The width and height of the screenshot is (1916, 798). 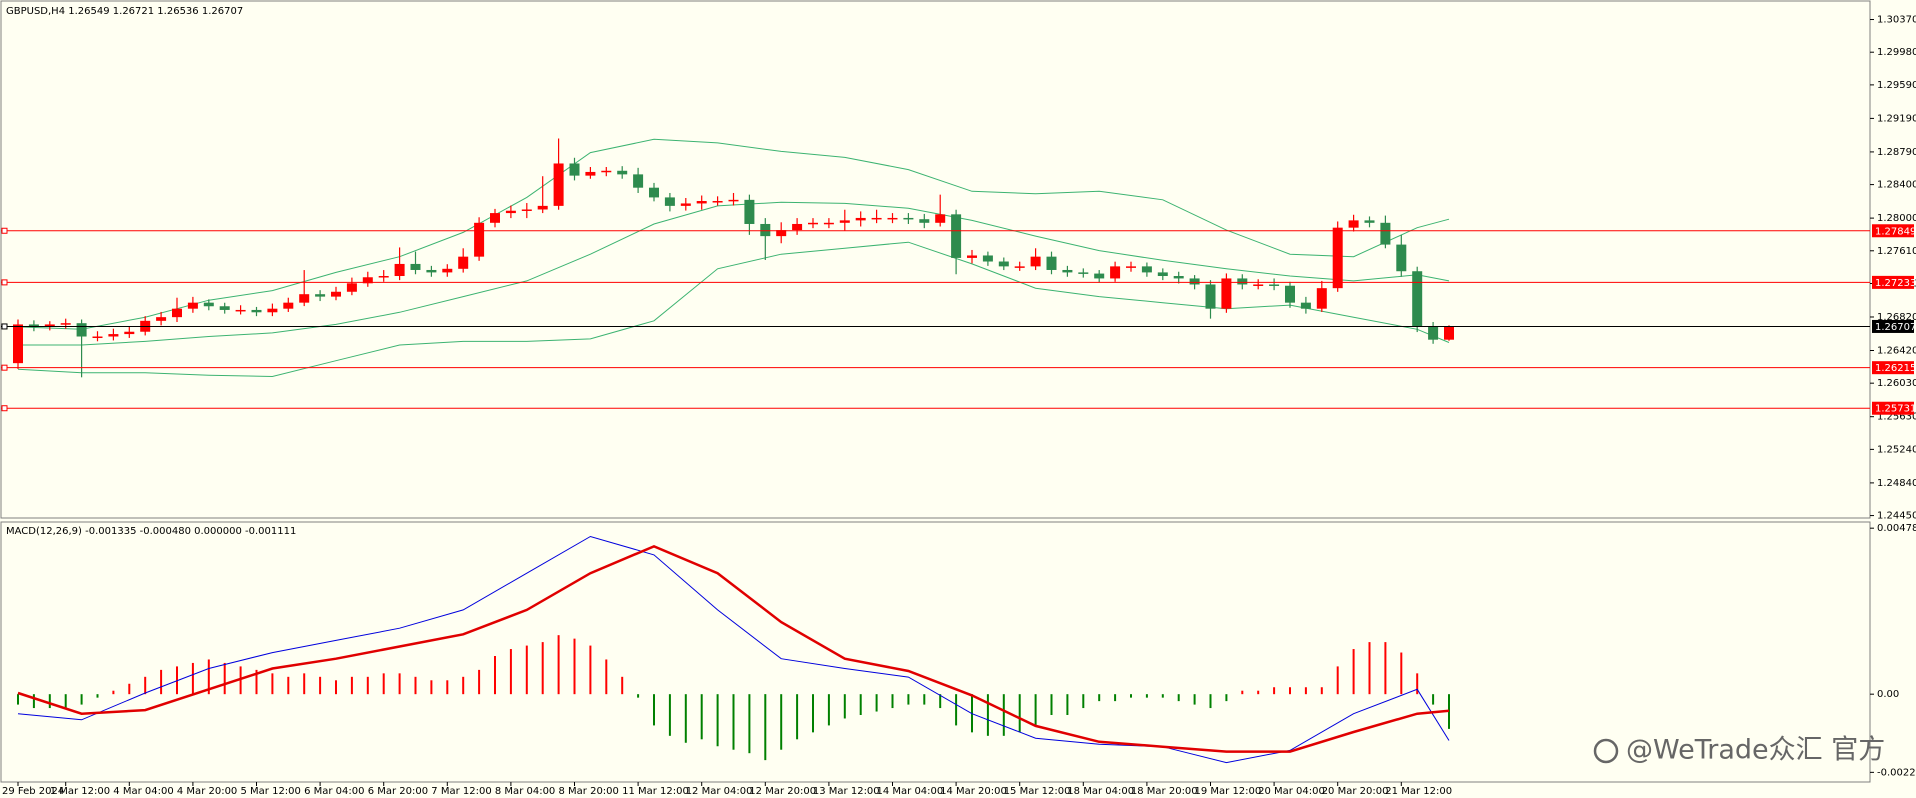 I want to click on x-tick-label: 21 Mar 12:00, so click(x=1418, y=791).